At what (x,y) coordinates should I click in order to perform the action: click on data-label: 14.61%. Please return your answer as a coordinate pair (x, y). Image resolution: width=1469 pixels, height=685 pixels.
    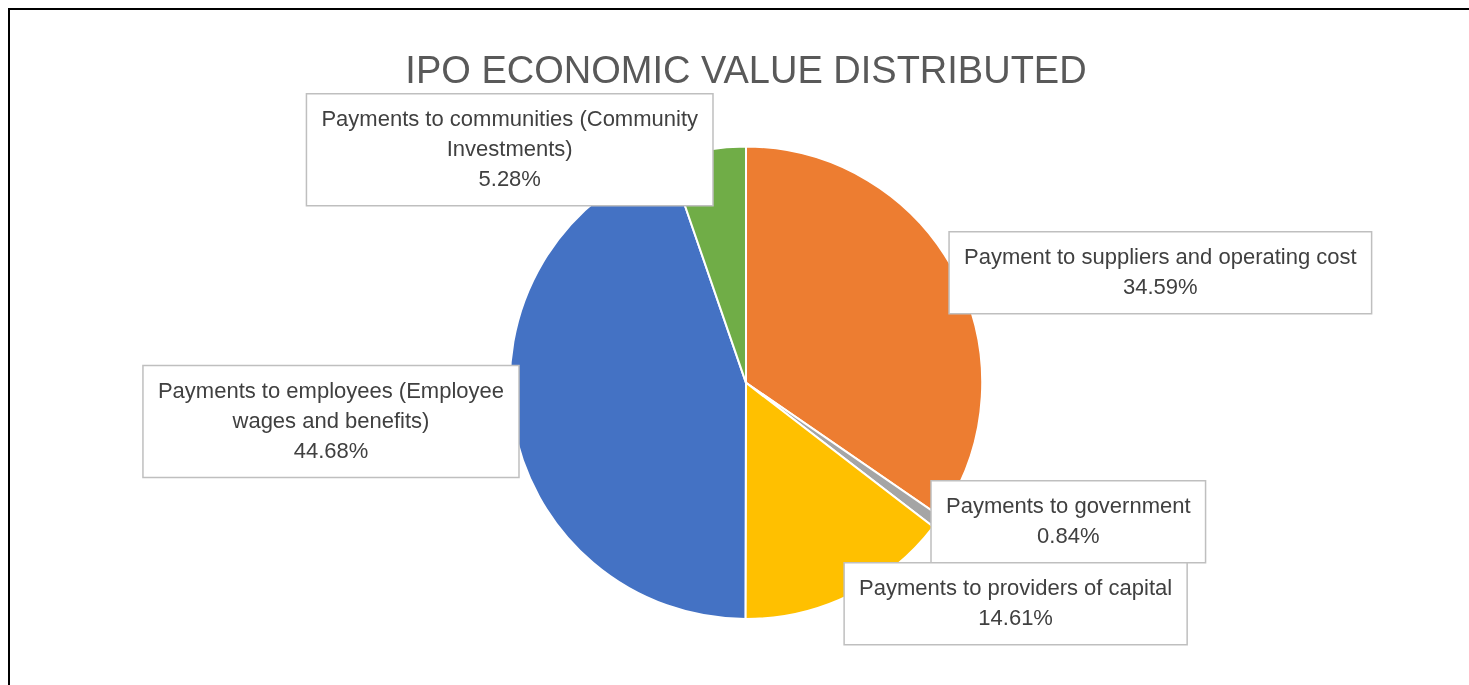
    Looking at the image, I should click on (1015, 617).